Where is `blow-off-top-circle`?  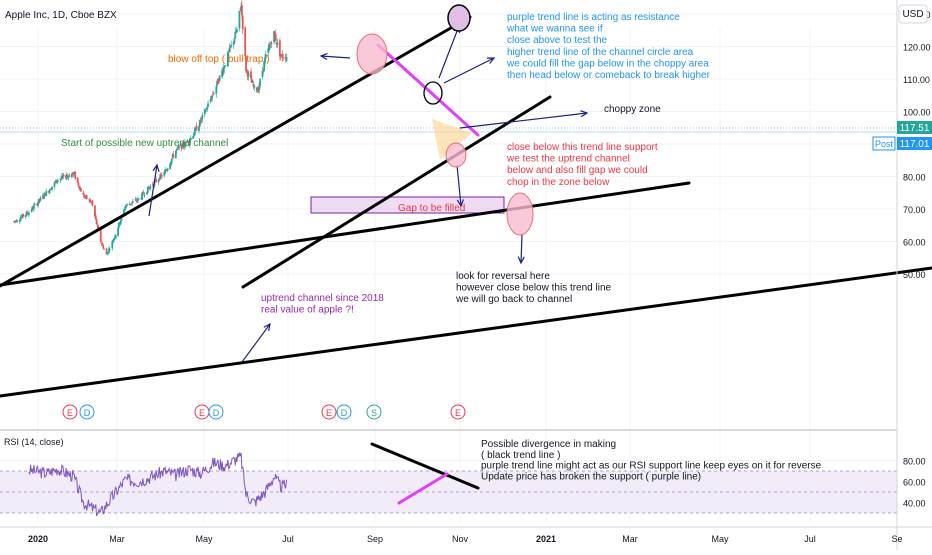
blow-off-top-circle is located at coordinates (372, 54).